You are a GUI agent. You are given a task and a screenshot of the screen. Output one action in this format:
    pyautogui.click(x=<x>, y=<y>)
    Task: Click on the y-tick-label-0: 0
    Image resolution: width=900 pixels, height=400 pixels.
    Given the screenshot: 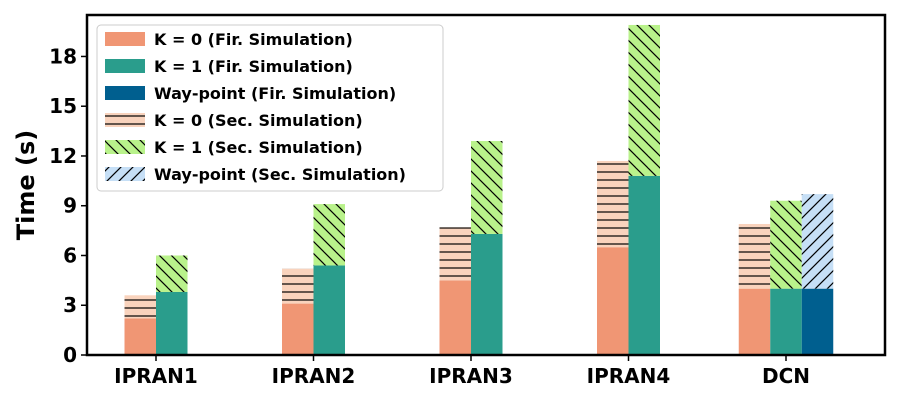 What is the action you would take?
    pyautogui.click(x=70, y=355)
    